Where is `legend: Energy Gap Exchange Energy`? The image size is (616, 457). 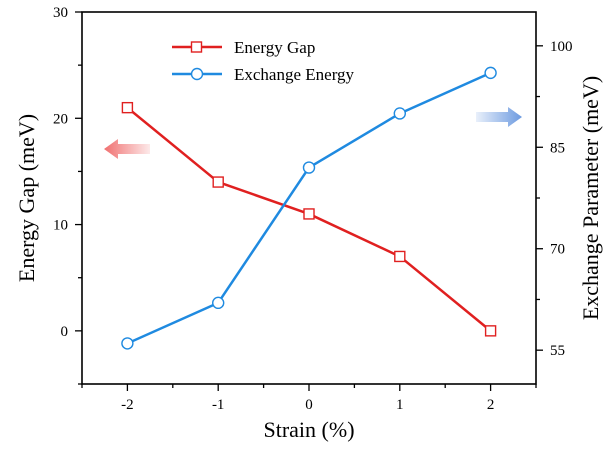
legend: Energy Gap Exchange Energy is located at coordinates (263, 61).